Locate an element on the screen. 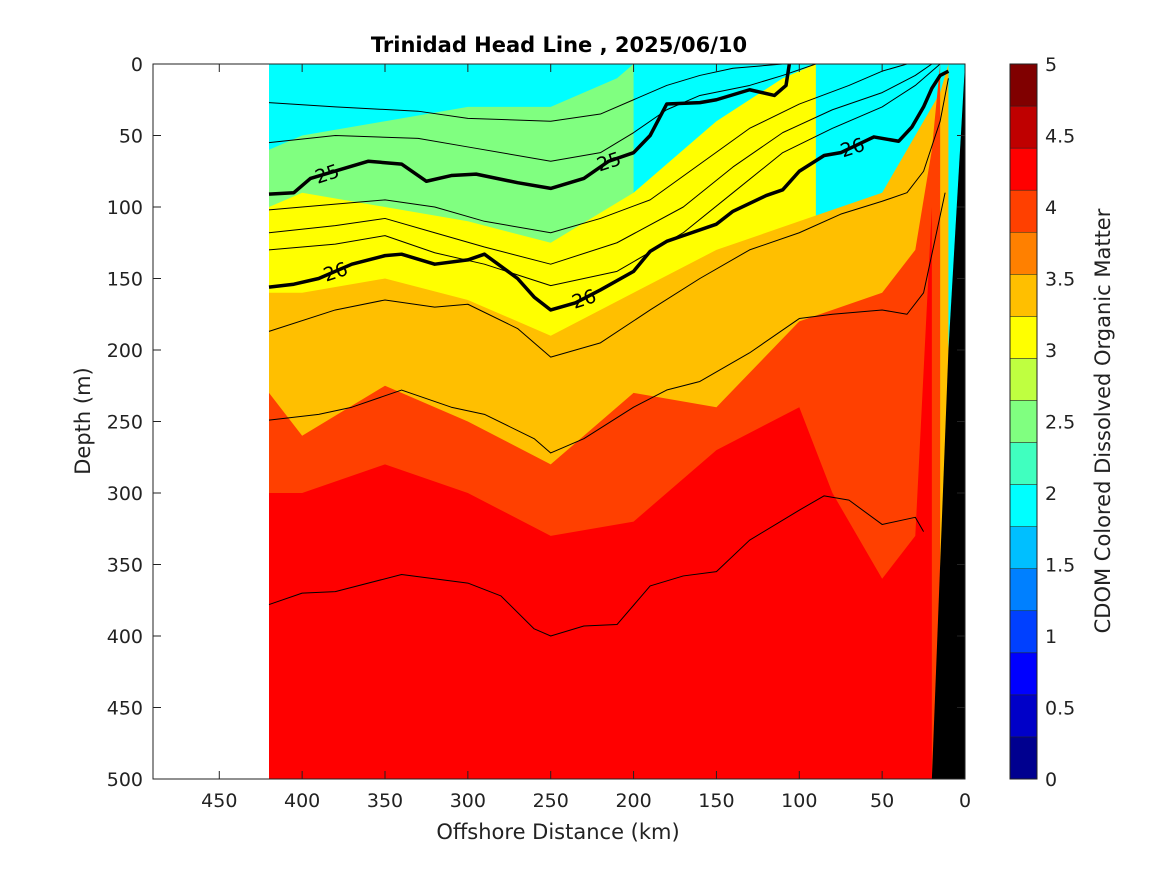  x-tick-label: 0 is located at coordinates (965, 801).